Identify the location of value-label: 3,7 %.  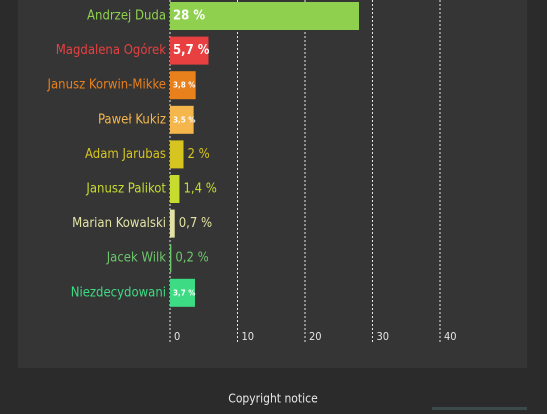
(184, 292).